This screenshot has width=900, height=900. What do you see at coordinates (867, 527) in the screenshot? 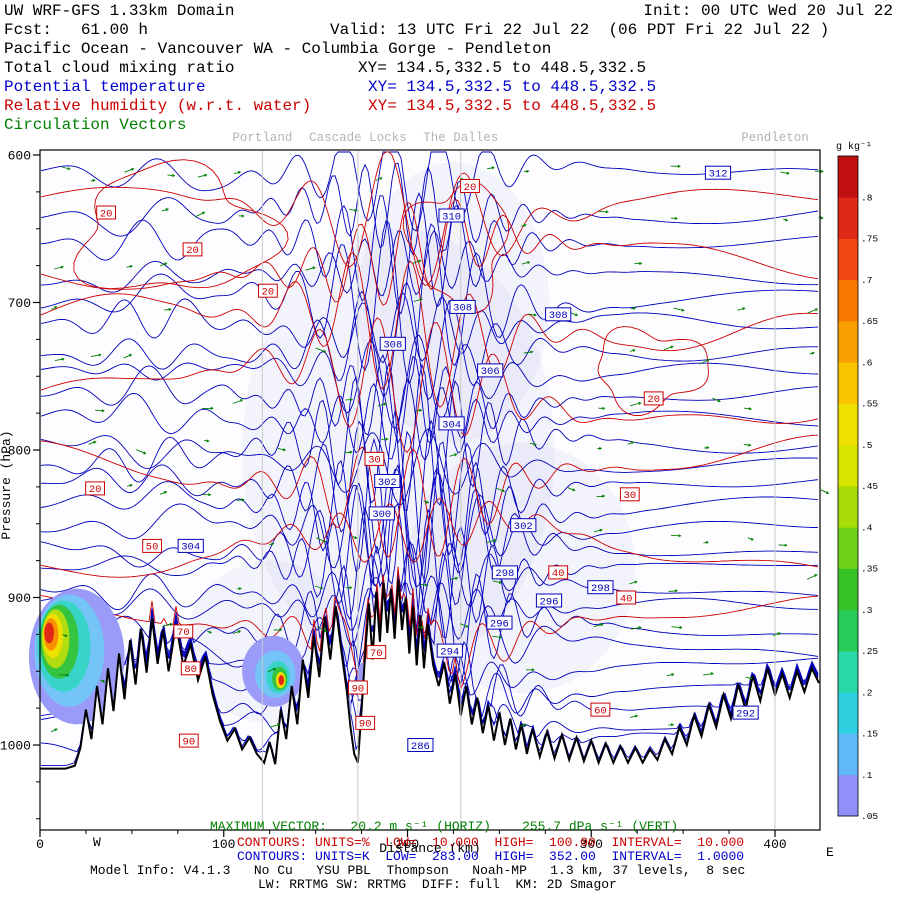
I see `colorbar-tick-label: .4` at bounding box center [867, 527].